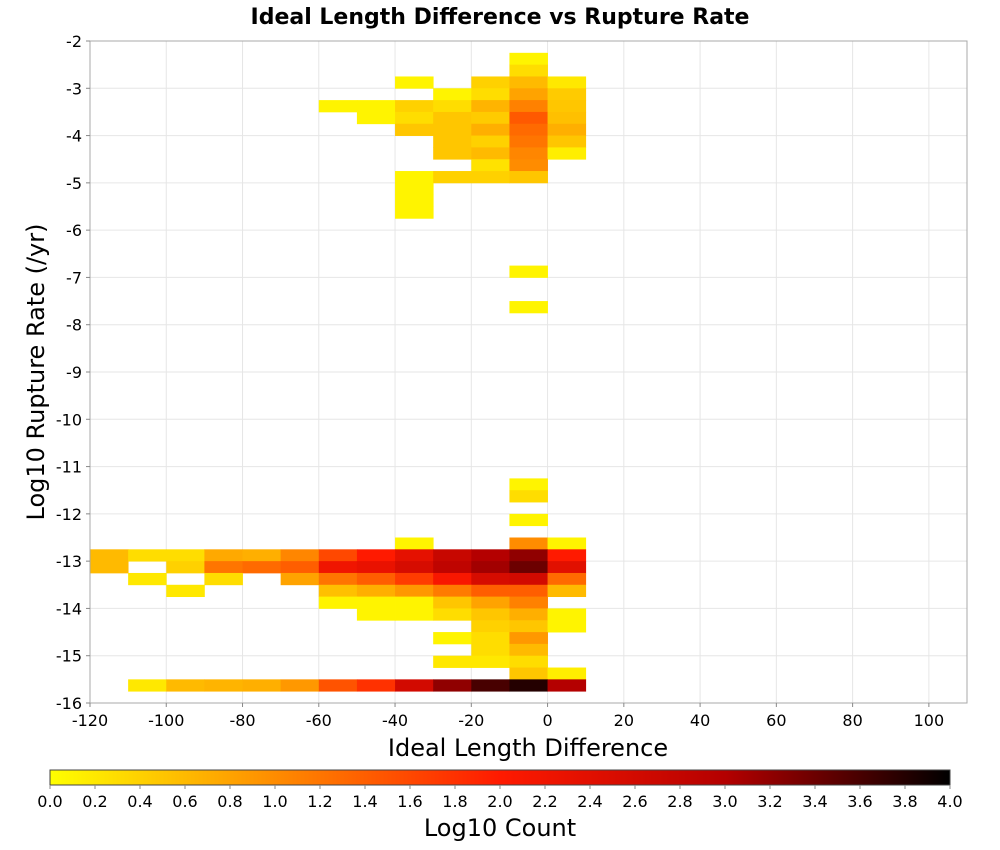 This screenshot has height=850, width=1000. Describe the element at coordinates (74, 372) in the screenshot. I see `y-tick-label: -9` at that location.